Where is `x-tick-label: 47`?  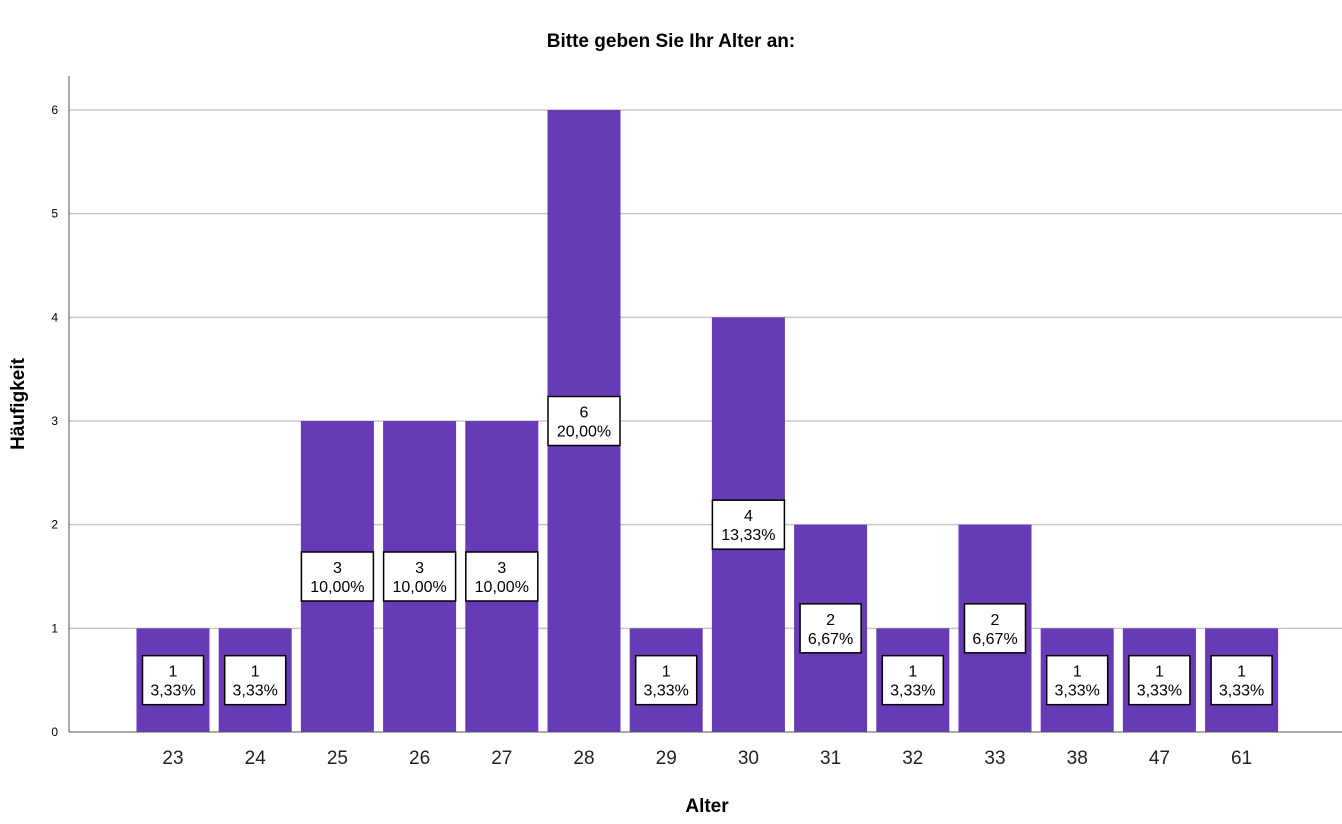 x-tick-label: 47 is located at coordinates (1159, 758).